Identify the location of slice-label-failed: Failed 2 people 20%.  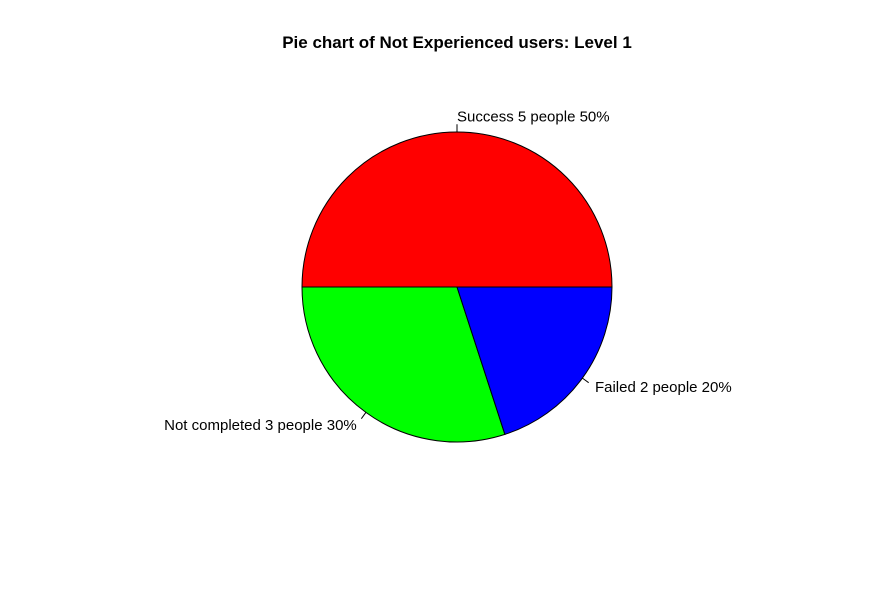
(663, 387).